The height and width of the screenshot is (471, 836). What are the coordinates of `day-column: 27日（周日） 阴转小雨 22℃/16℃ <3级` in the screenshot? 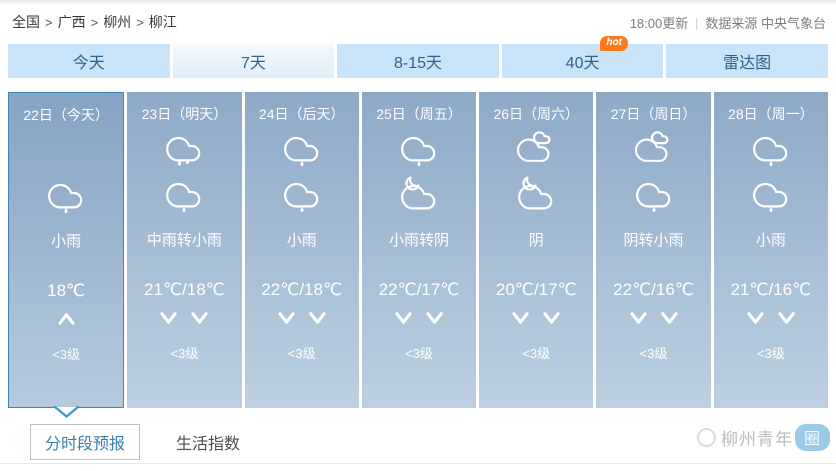 It's located at (653, 250).